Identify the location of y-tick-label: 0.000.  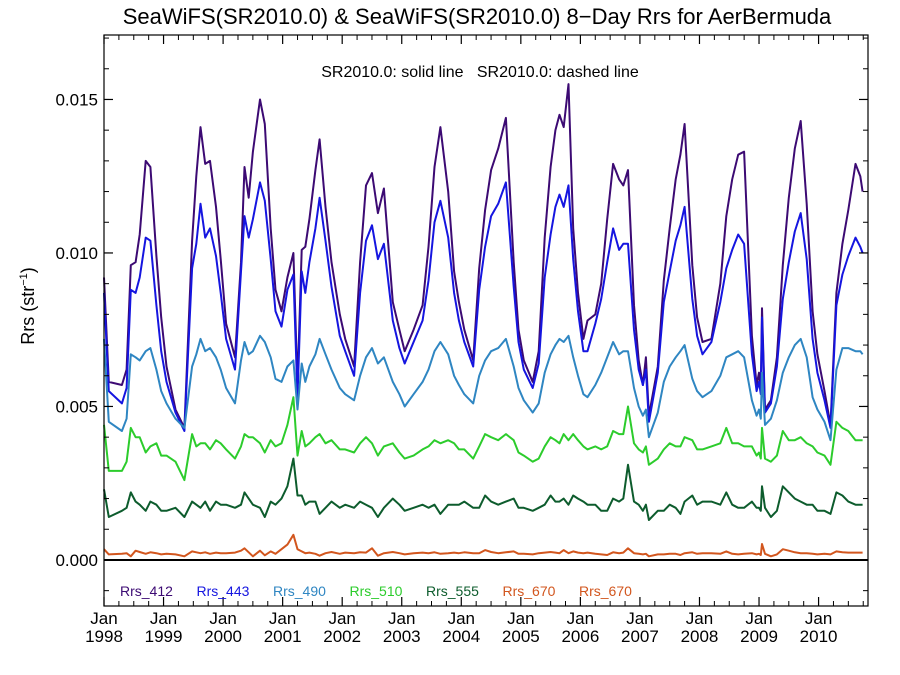
(76, 560).